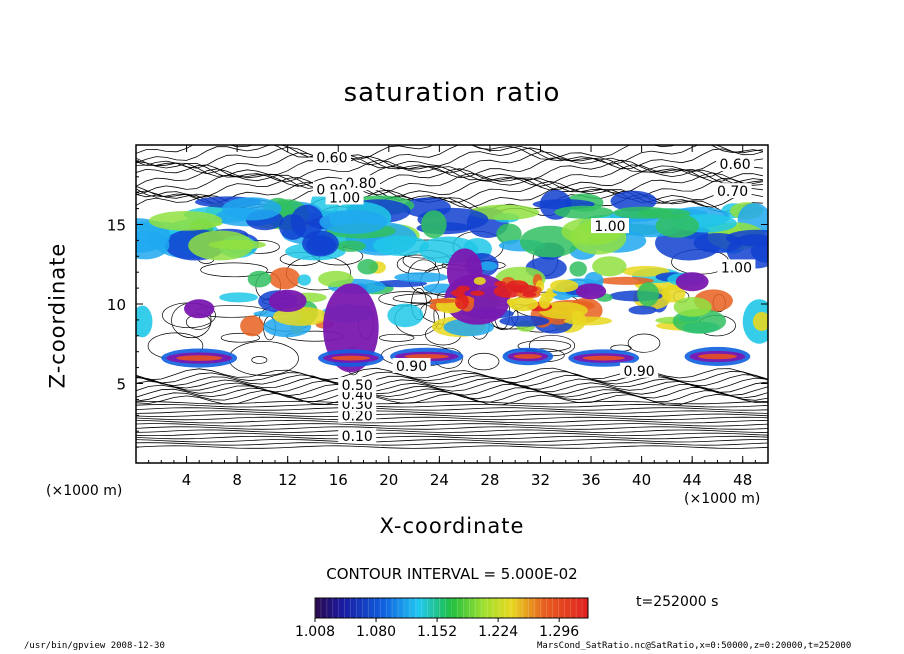  I want to click on colorbar-tick-label: 1.008, so click(315, 632).